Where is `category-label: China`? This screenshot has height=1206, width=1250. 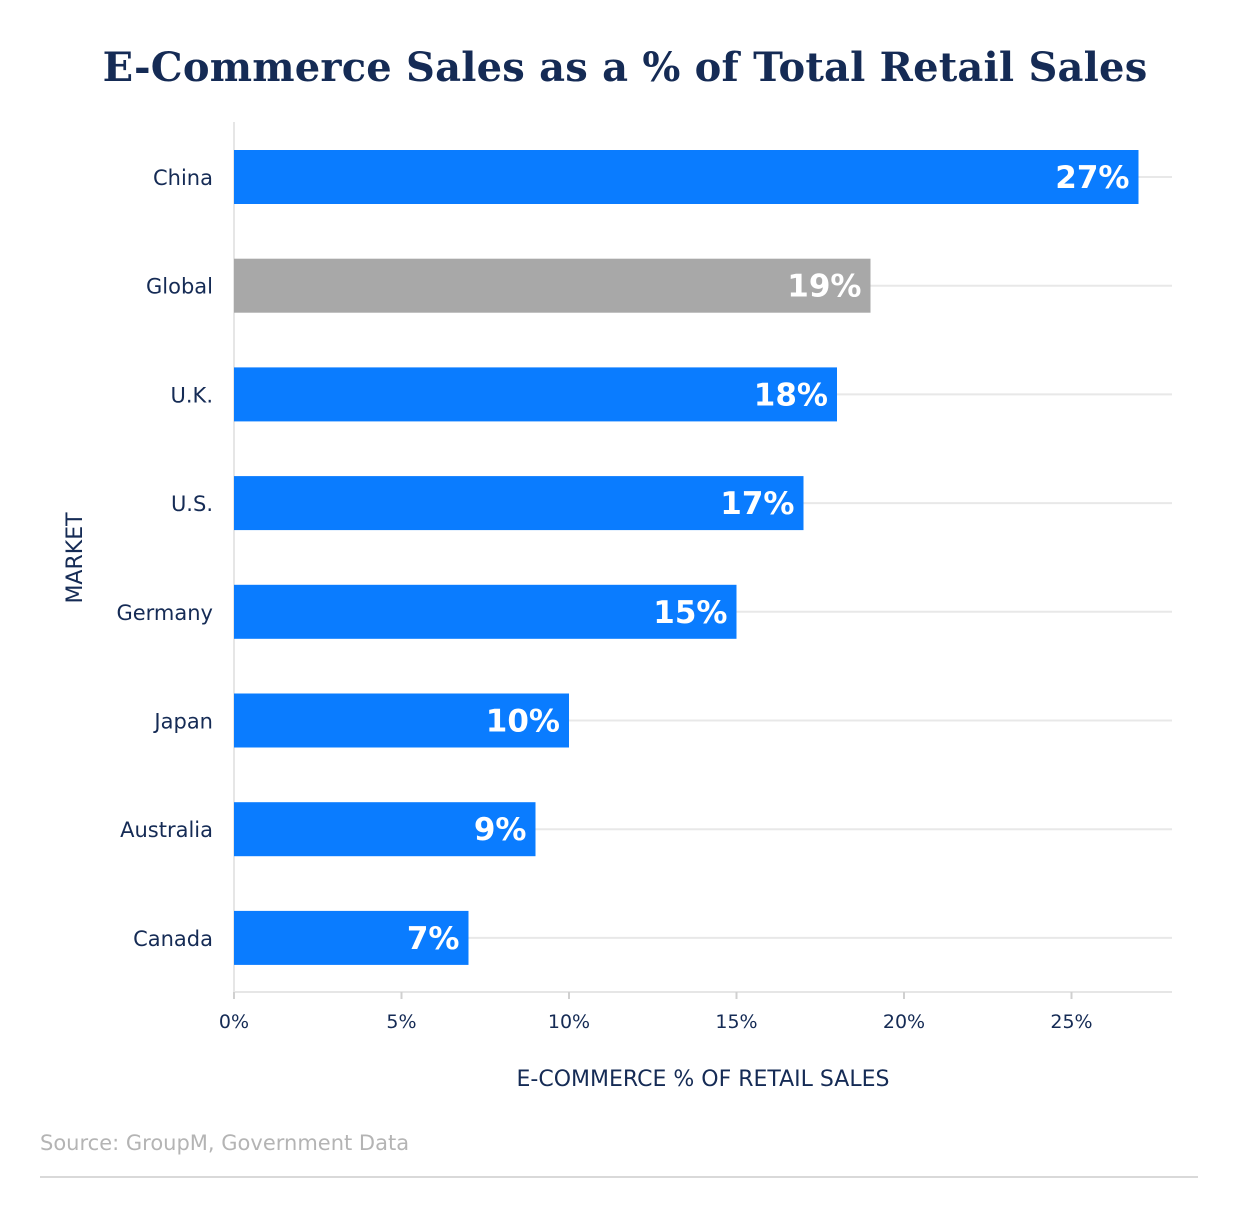
category-label: China is located at coordinates (183, 178).